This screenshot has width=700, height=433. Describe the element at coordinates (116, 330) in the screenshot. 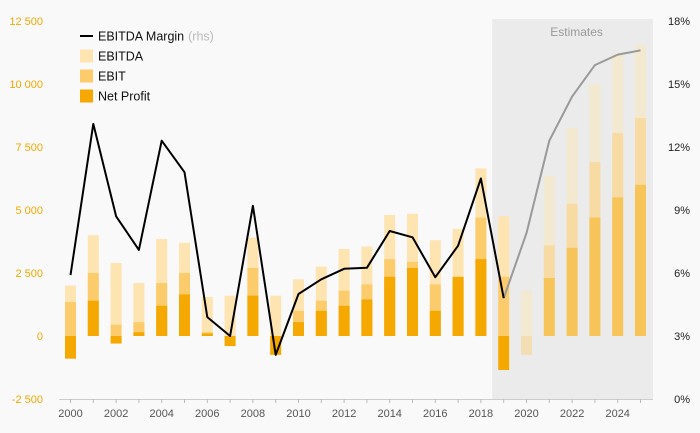

I see `ebit-bar-2002` at that location.